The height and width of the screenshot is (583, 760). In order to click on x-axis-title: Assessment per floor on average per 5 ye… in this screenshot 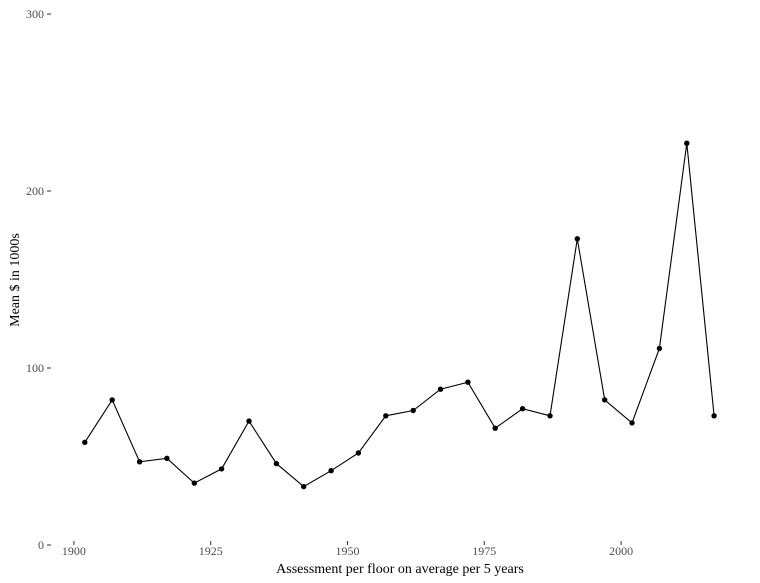, I will do `click(400, 569)`.